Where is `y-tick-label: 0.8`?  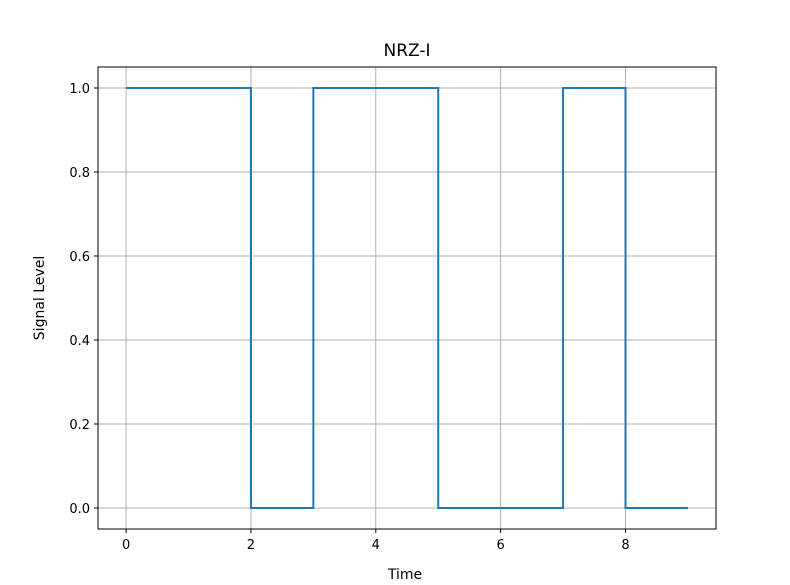 y-tick-label: 0.8 is located at coordinates (79, 173).